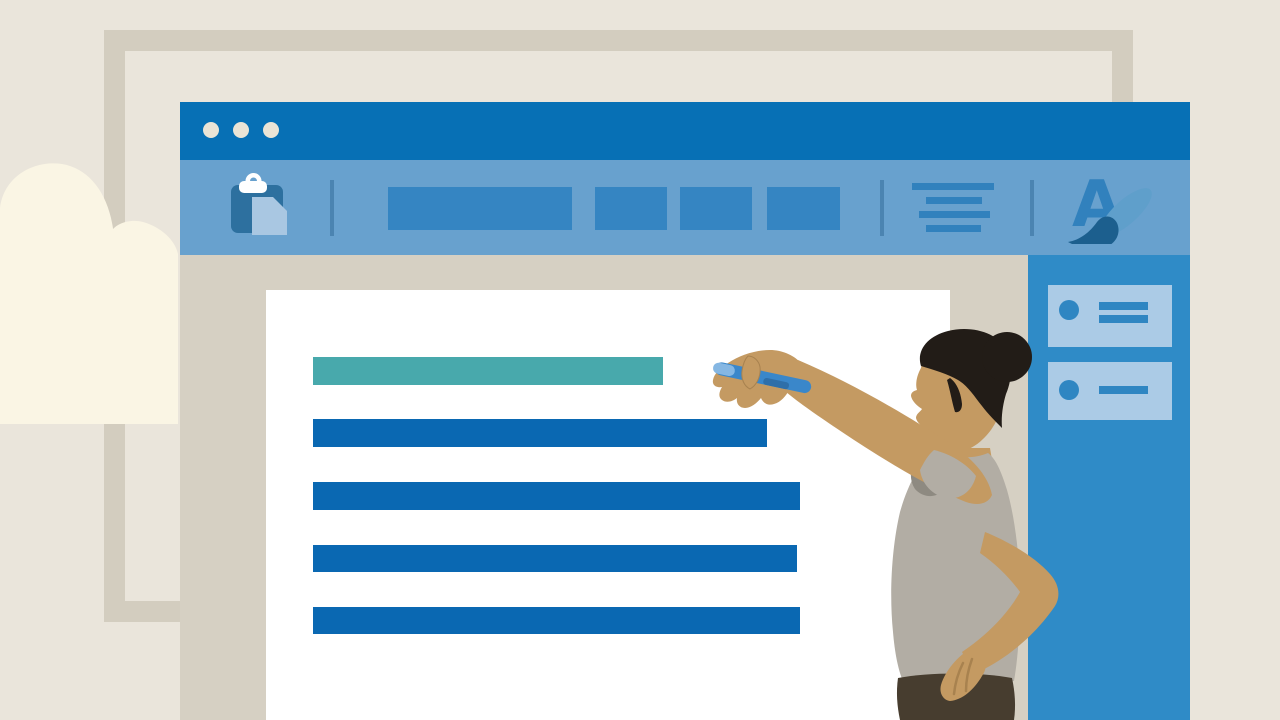 Image resolution: width=1280 pixels, height=720 pixels. Describe the element at coordinates (1007, 357) in the screenshot. I see `woman-hair-bun` at that location.